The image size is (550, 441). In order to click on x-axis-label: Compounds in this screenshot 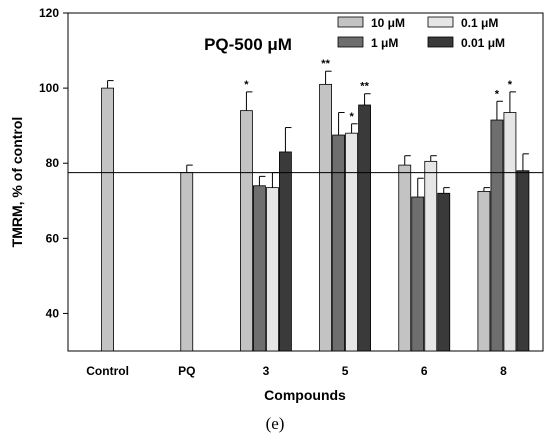, I will do `click(305, 395)`.